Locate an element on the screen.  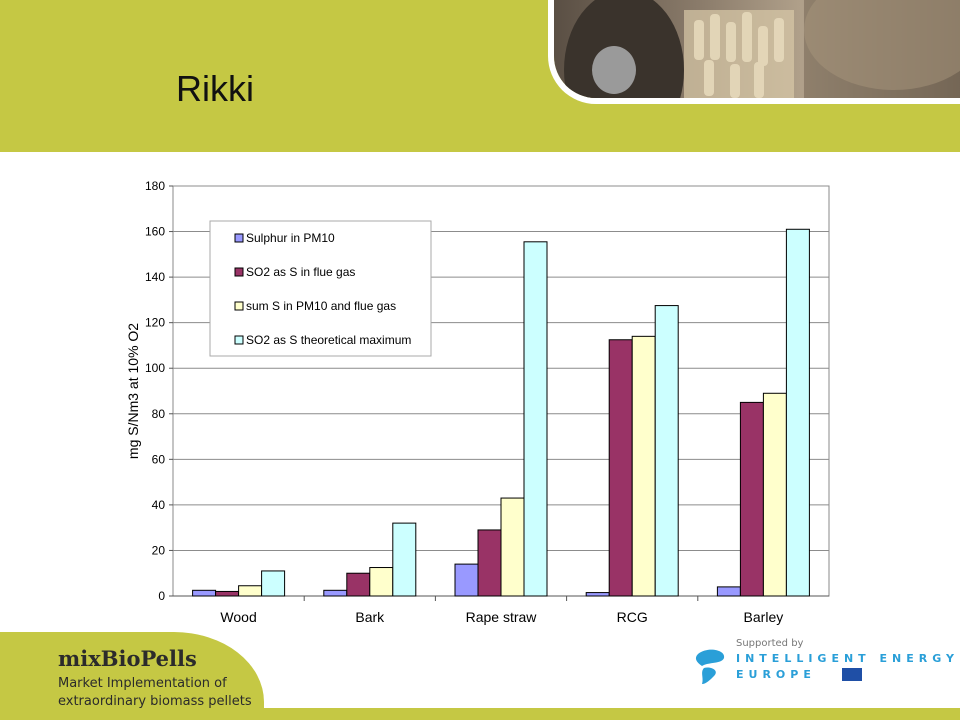
bar-sum-s-in-pm10-and-flue-gas-barley is located at coordinates (774, 494).